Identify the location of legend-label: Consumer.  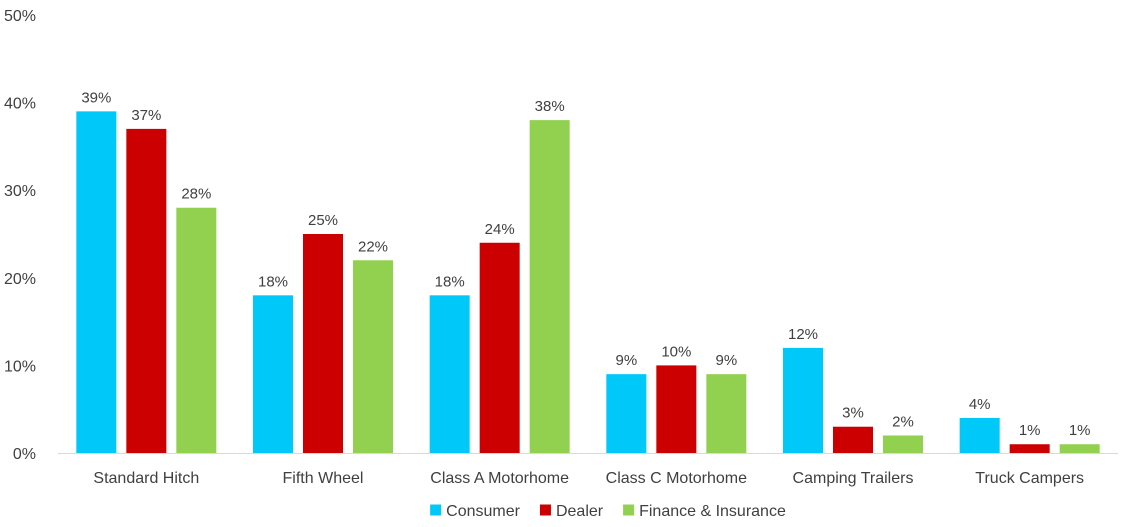
(483, 511).